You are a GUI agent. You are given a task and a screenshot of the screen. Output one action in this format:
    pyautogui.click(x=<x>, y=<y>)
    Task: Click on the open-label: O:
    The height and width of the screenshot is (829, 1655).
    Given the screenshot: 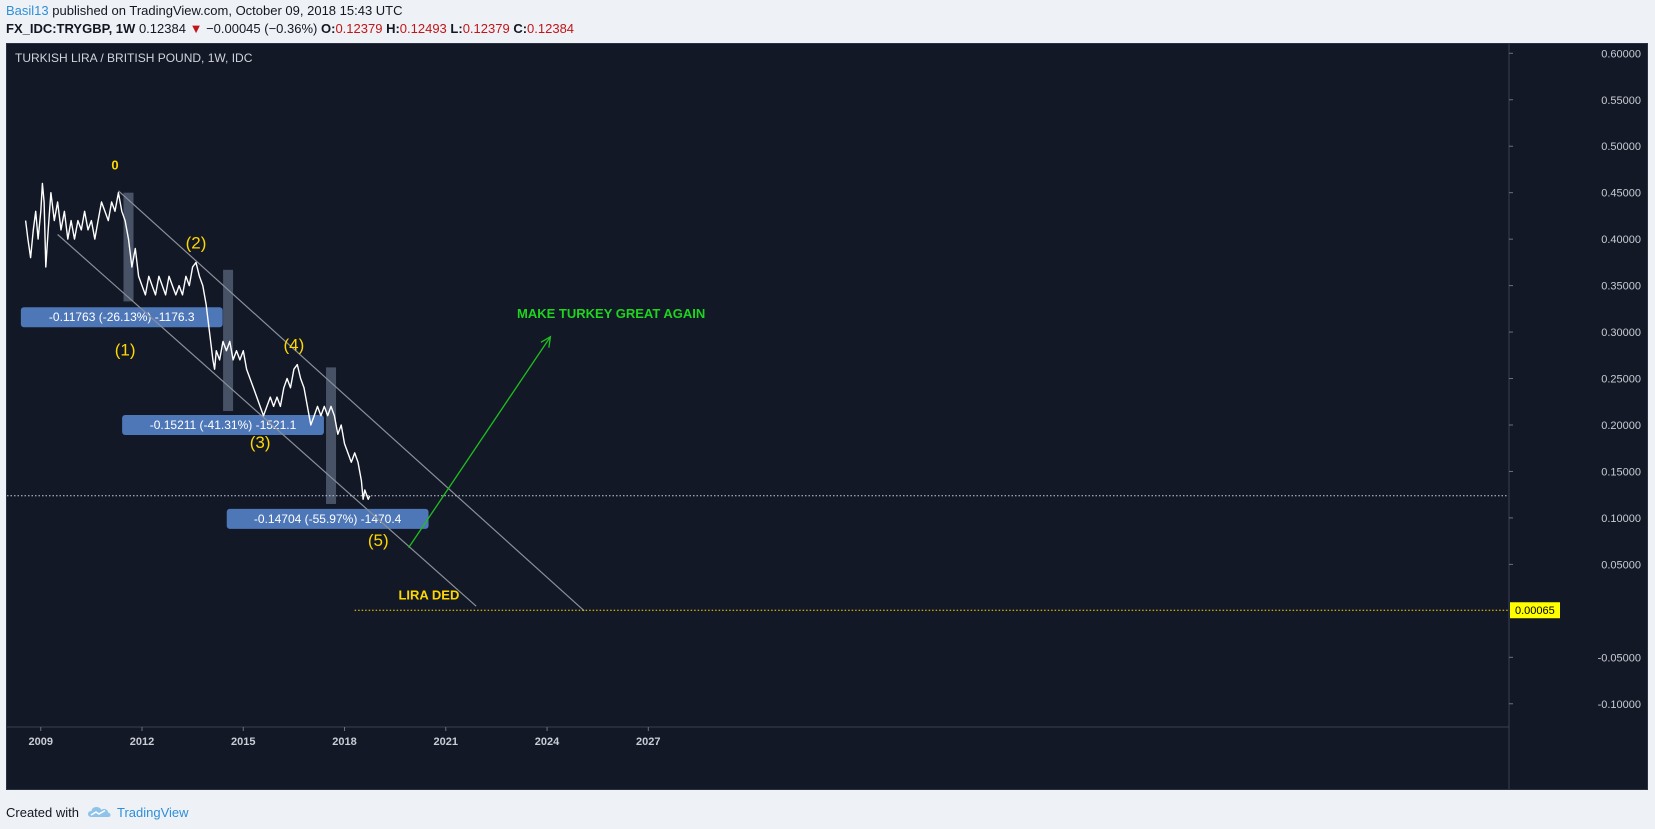 What is the action you would take?
    pyautogui.click(x=328, y=28)
    